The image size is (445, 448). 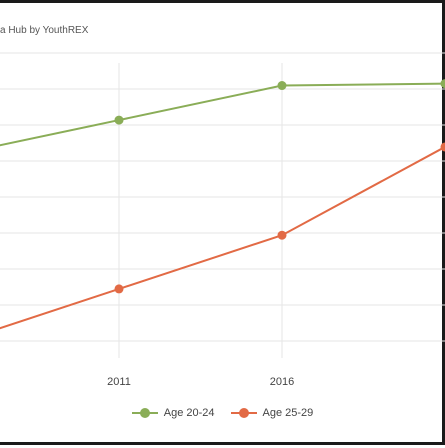 What do you see at coordinates (288, 413) in the screenshot?
I see `legend-label: Age 25-29` at bounding box center [288, 413].